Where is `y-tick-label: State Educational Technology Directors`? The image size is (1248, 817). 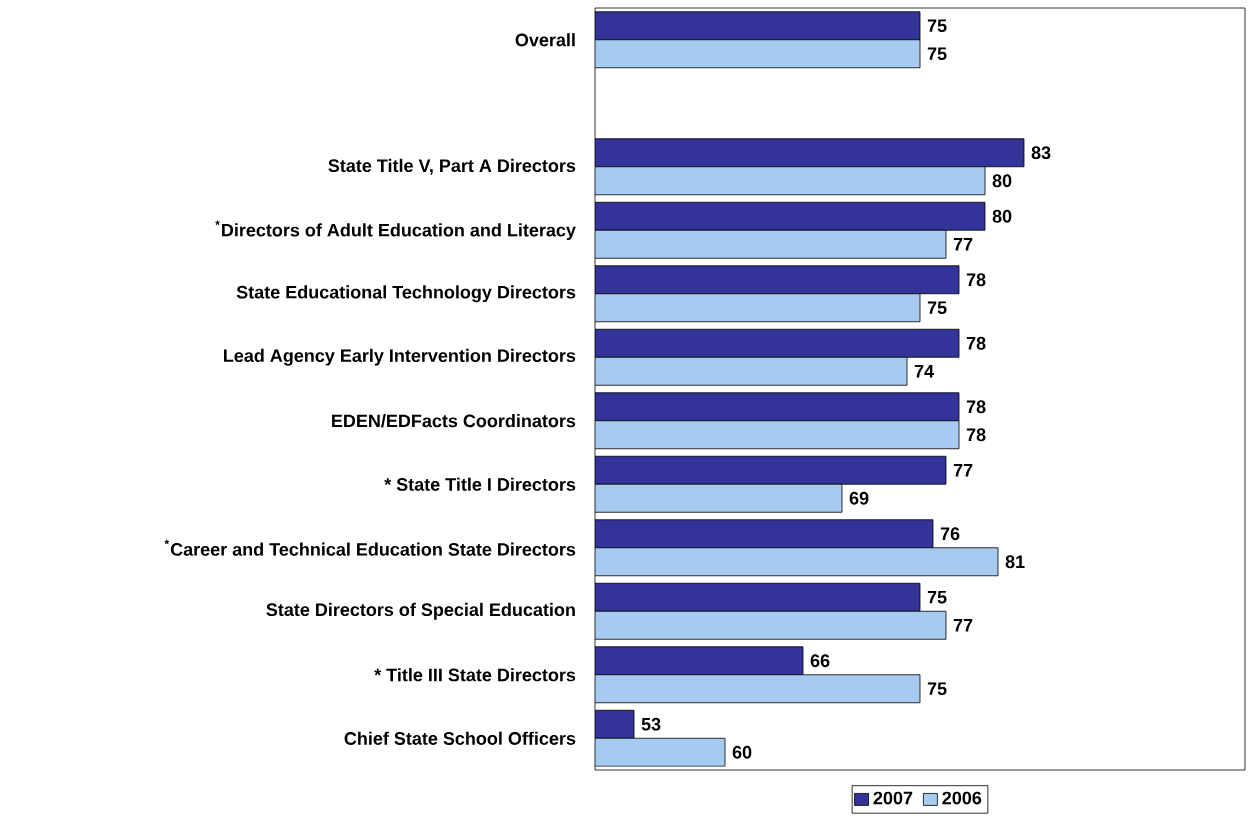
y-tick-label: State Educational Technology Directors is located at coordinates (406, 294).